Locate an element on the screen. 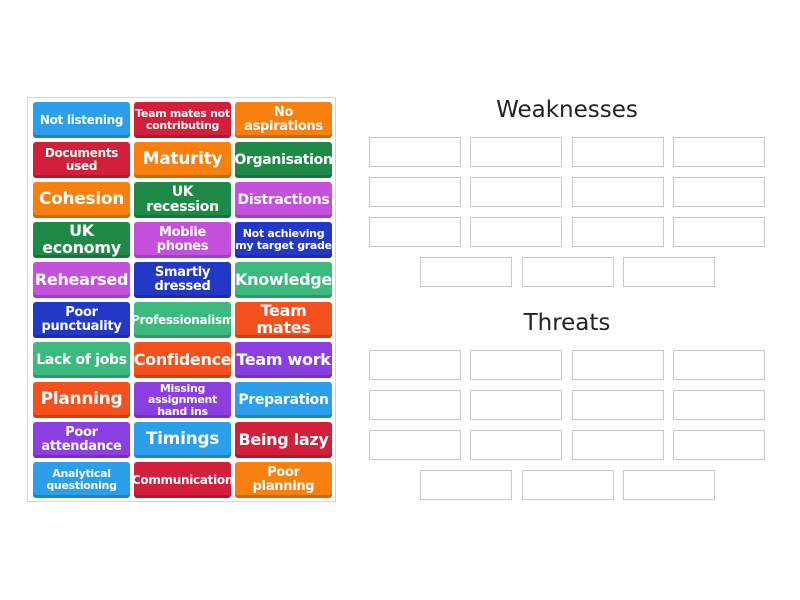 The image size is (800, 600). draggable-tile: Poor attendance is located at coordinates (81, 440).